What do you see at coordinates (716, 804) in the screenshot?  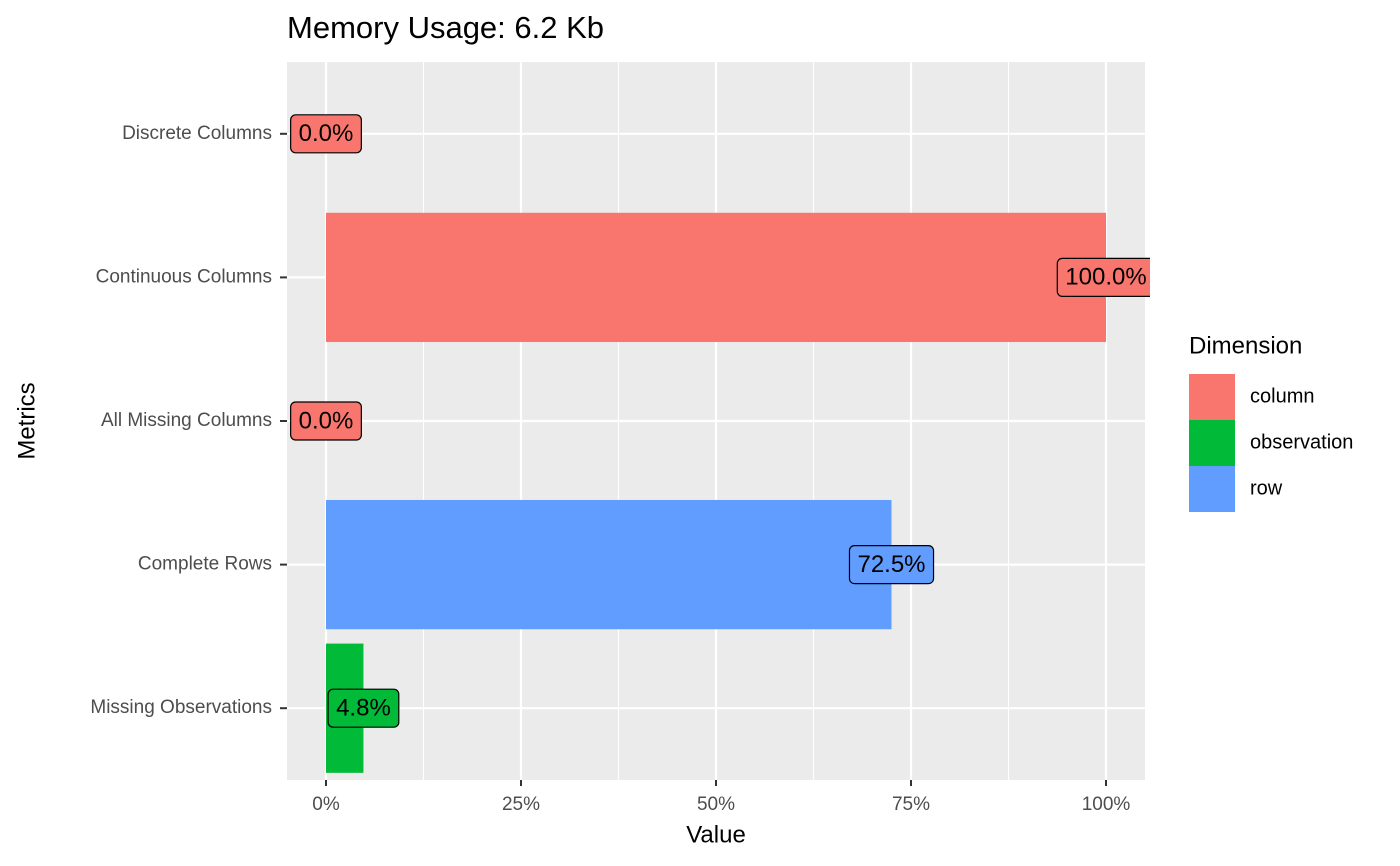 I see `x-tick-label: 50%` at bounding box center [716, 804].